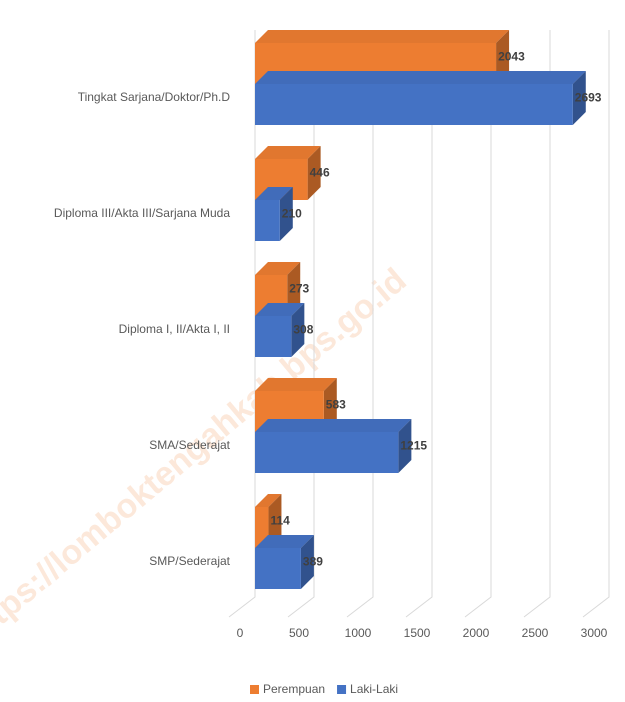  Describe the element at coordinates (358, 633) in the screenshot. I see `x-tick-label: 1000` at that location.